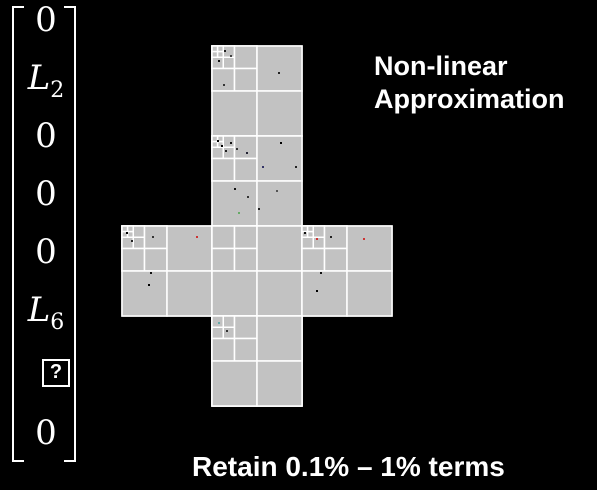  What do you see at coordinates (469, 83) in the screenshot?
I see `title: Non-linear Approximation` at bounding box center [469, 83].